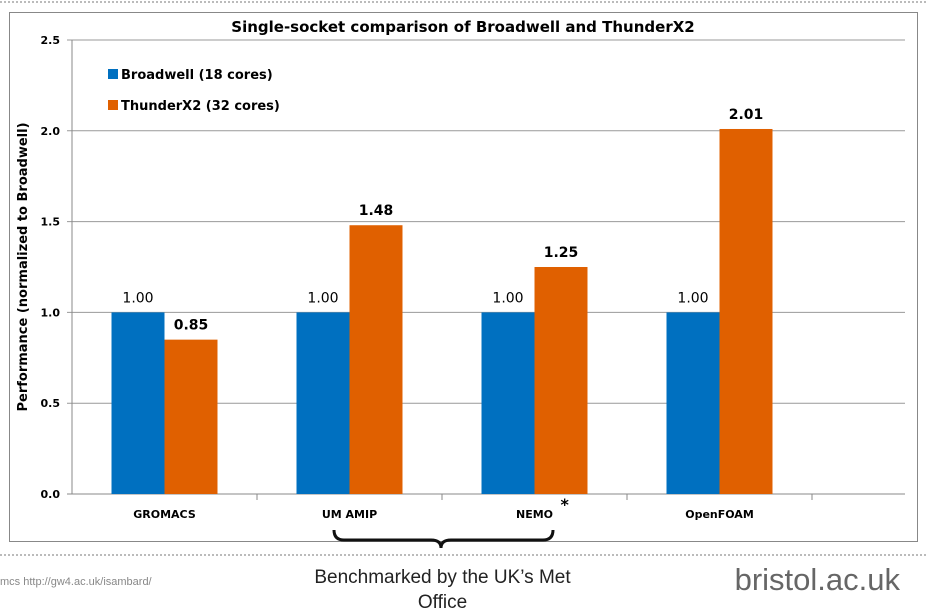 The height and width of the screenshot is (616, 926). What do you see at coordinates (561, 253) in the screenshot?
I see `data-label: 1.25` at bounding box center [561, 253].